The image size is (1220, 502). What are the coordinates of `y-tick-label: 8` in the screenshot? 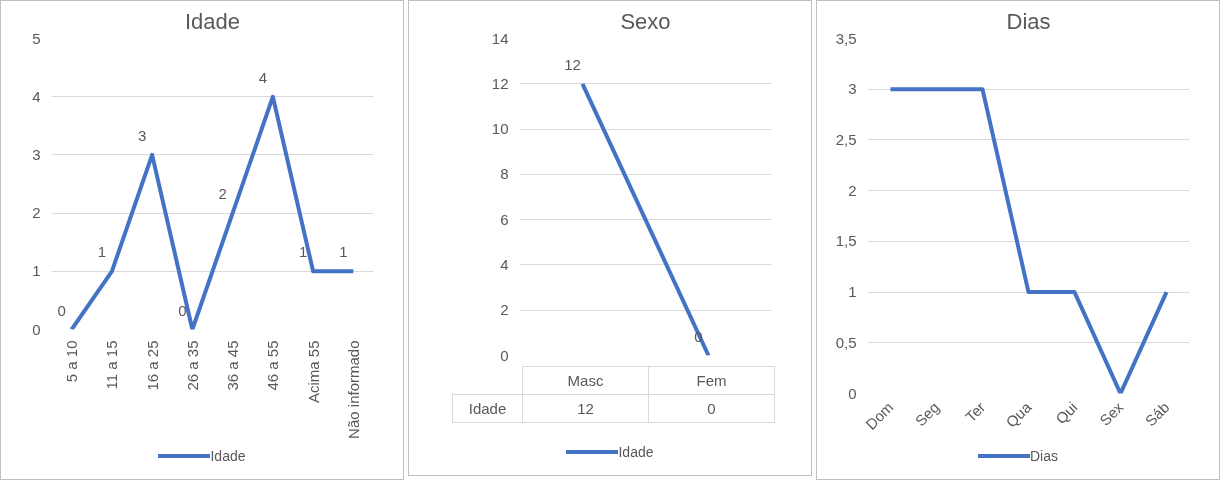 It's located at (504, 174).